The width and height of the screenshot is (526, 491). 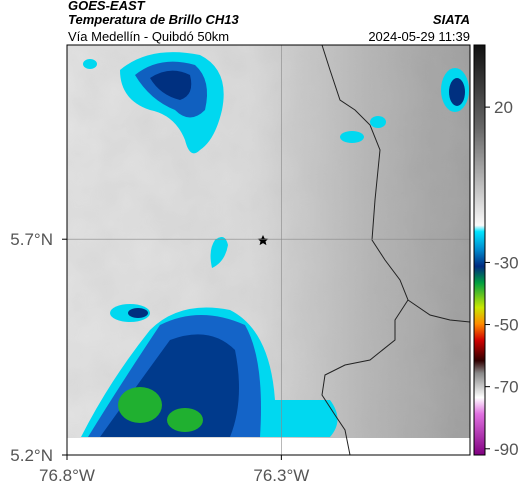 I want to click on location: Vía Medellín - Quibdó 50km, so click(x=148, y=36).